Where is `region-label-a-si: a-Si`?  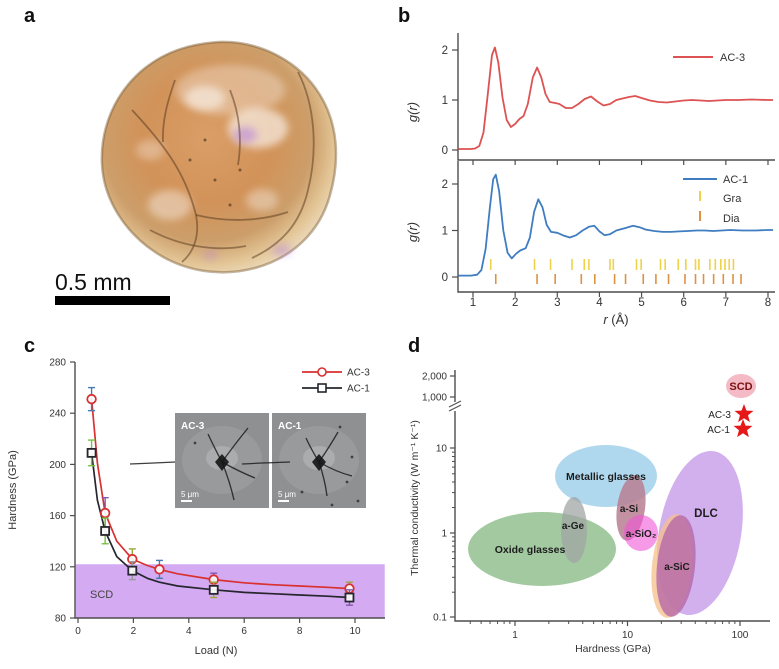
region-label-a-si: a-Si is located at coordinates (629, 509).